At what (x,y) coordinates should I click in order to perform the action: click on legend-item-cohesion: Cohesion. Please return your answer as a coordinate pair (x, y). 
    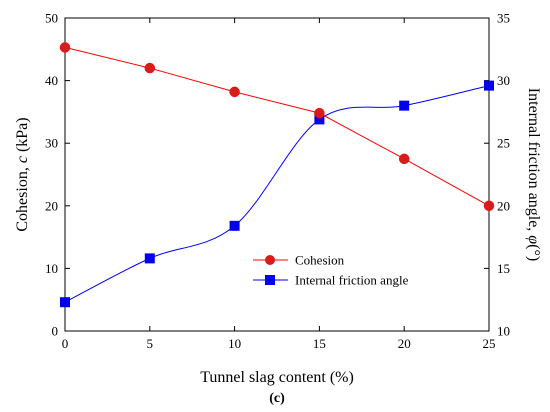
    Looking at the image, I should click on (299, 260).